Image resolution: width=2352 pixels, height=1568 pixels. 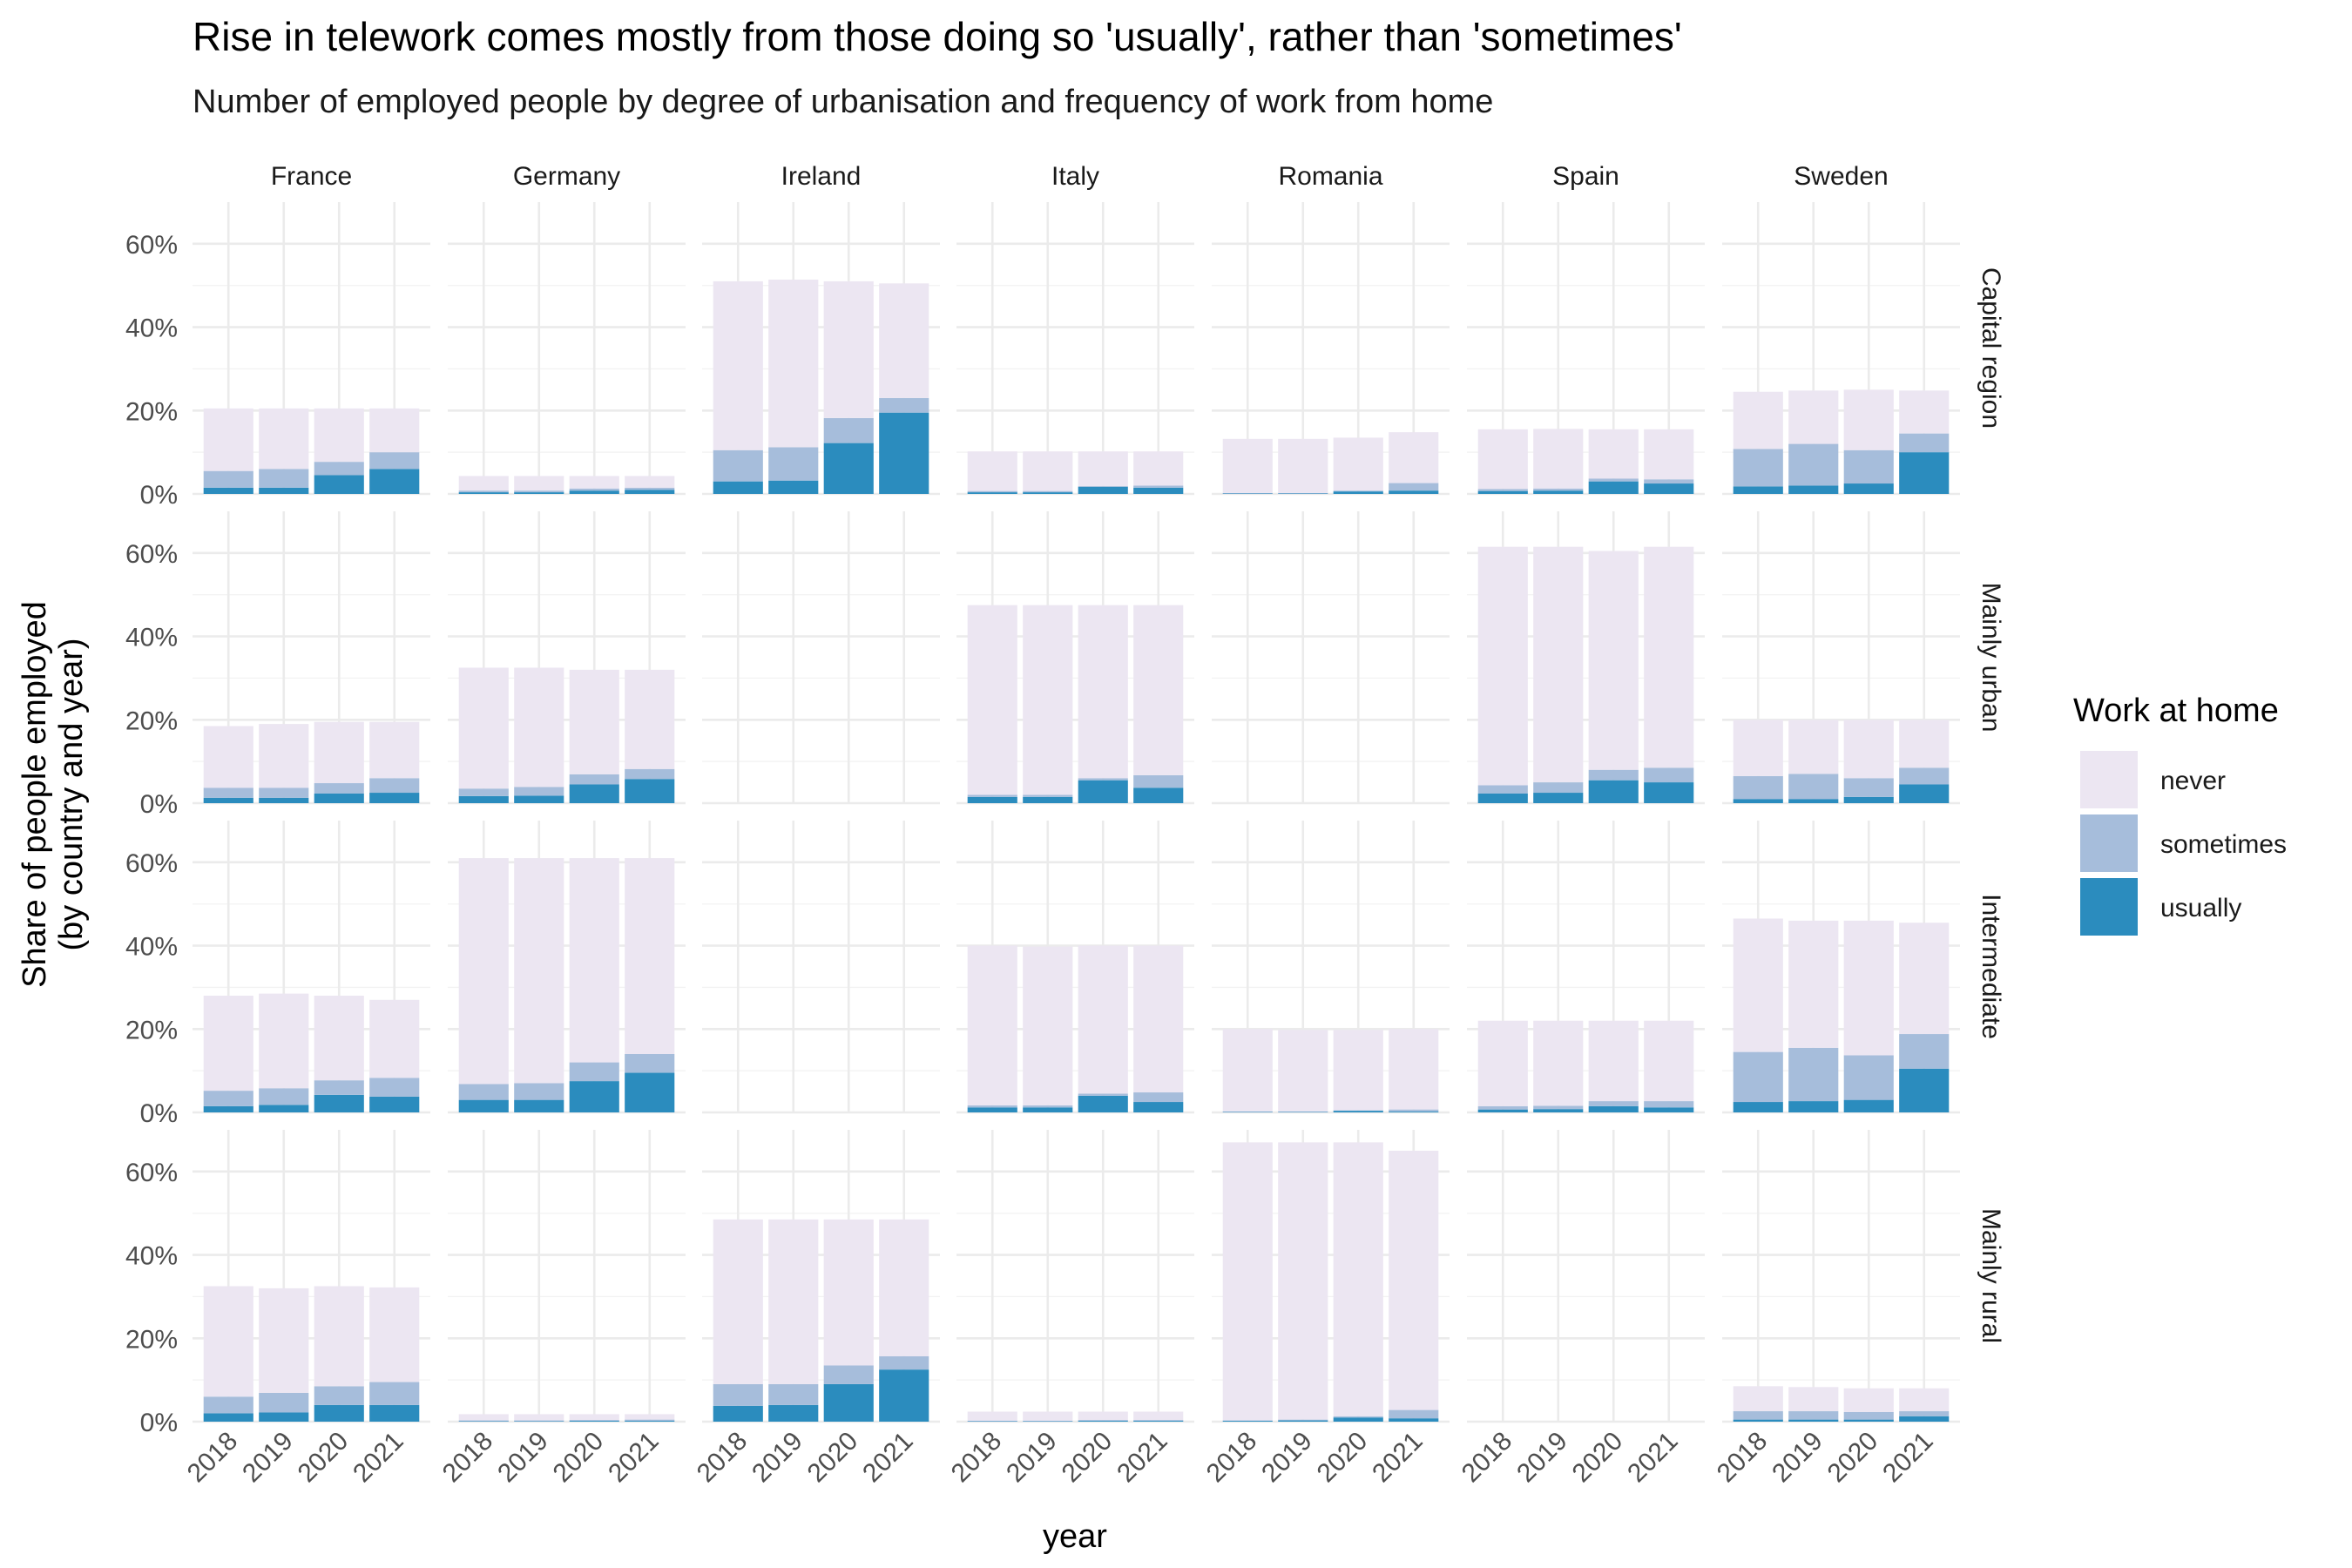 I want to click on bar-sometimes-capital-region-germany-2019, so click(x=539, y=491).